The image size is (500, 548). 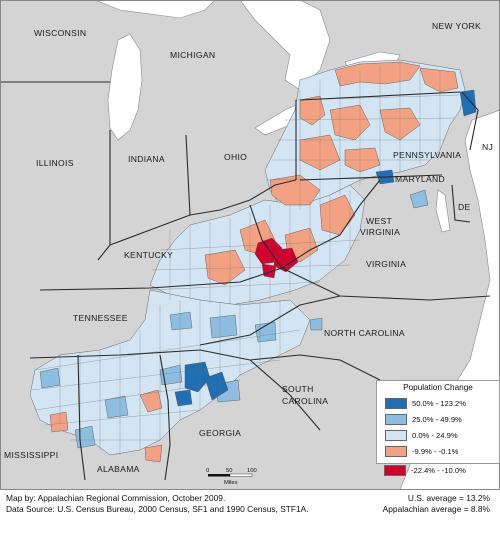 I want to click on border-tn-south, so click(x=115, y=354).